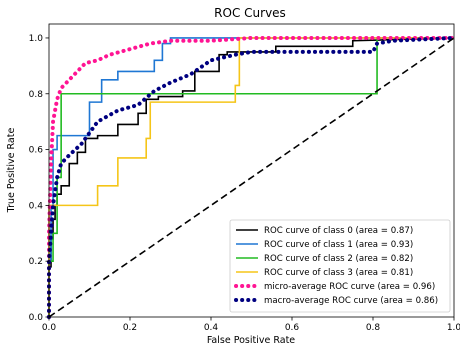  Describe the element at coordinates (11, 171) in the screenshot. I see `y-axis-label: True Positive Rate` at that location.